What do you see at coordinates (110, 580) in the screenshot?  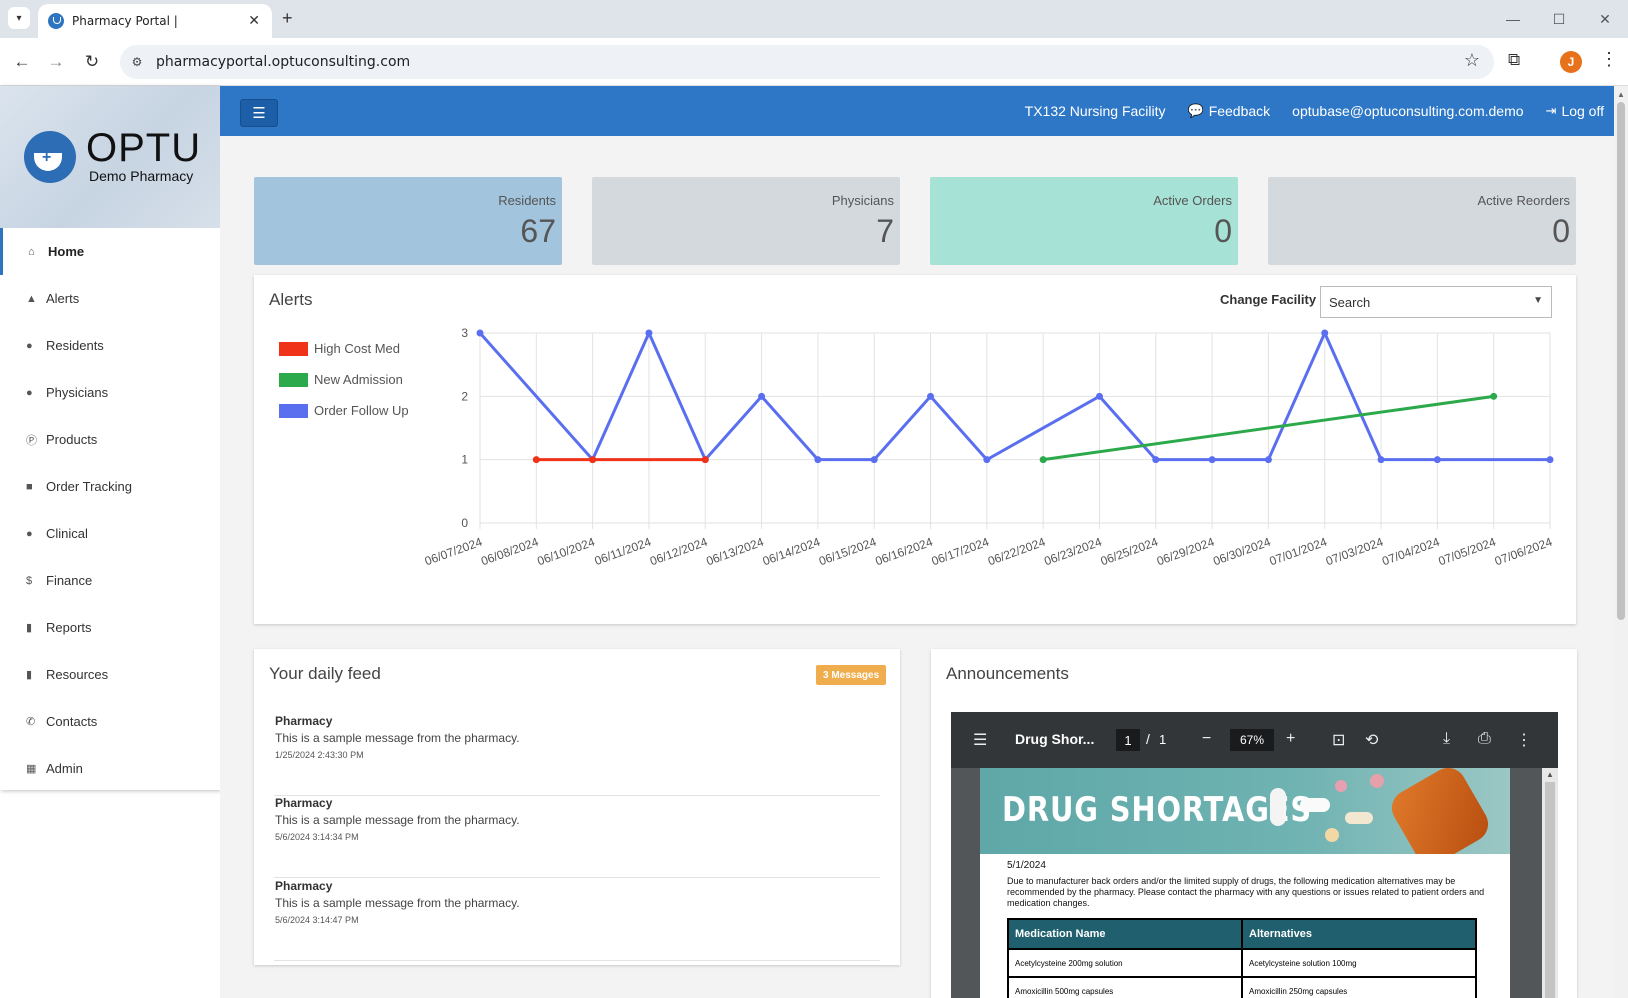 I see `sidebar-item-finance: $ Finance` at bounding box center [110, 580].